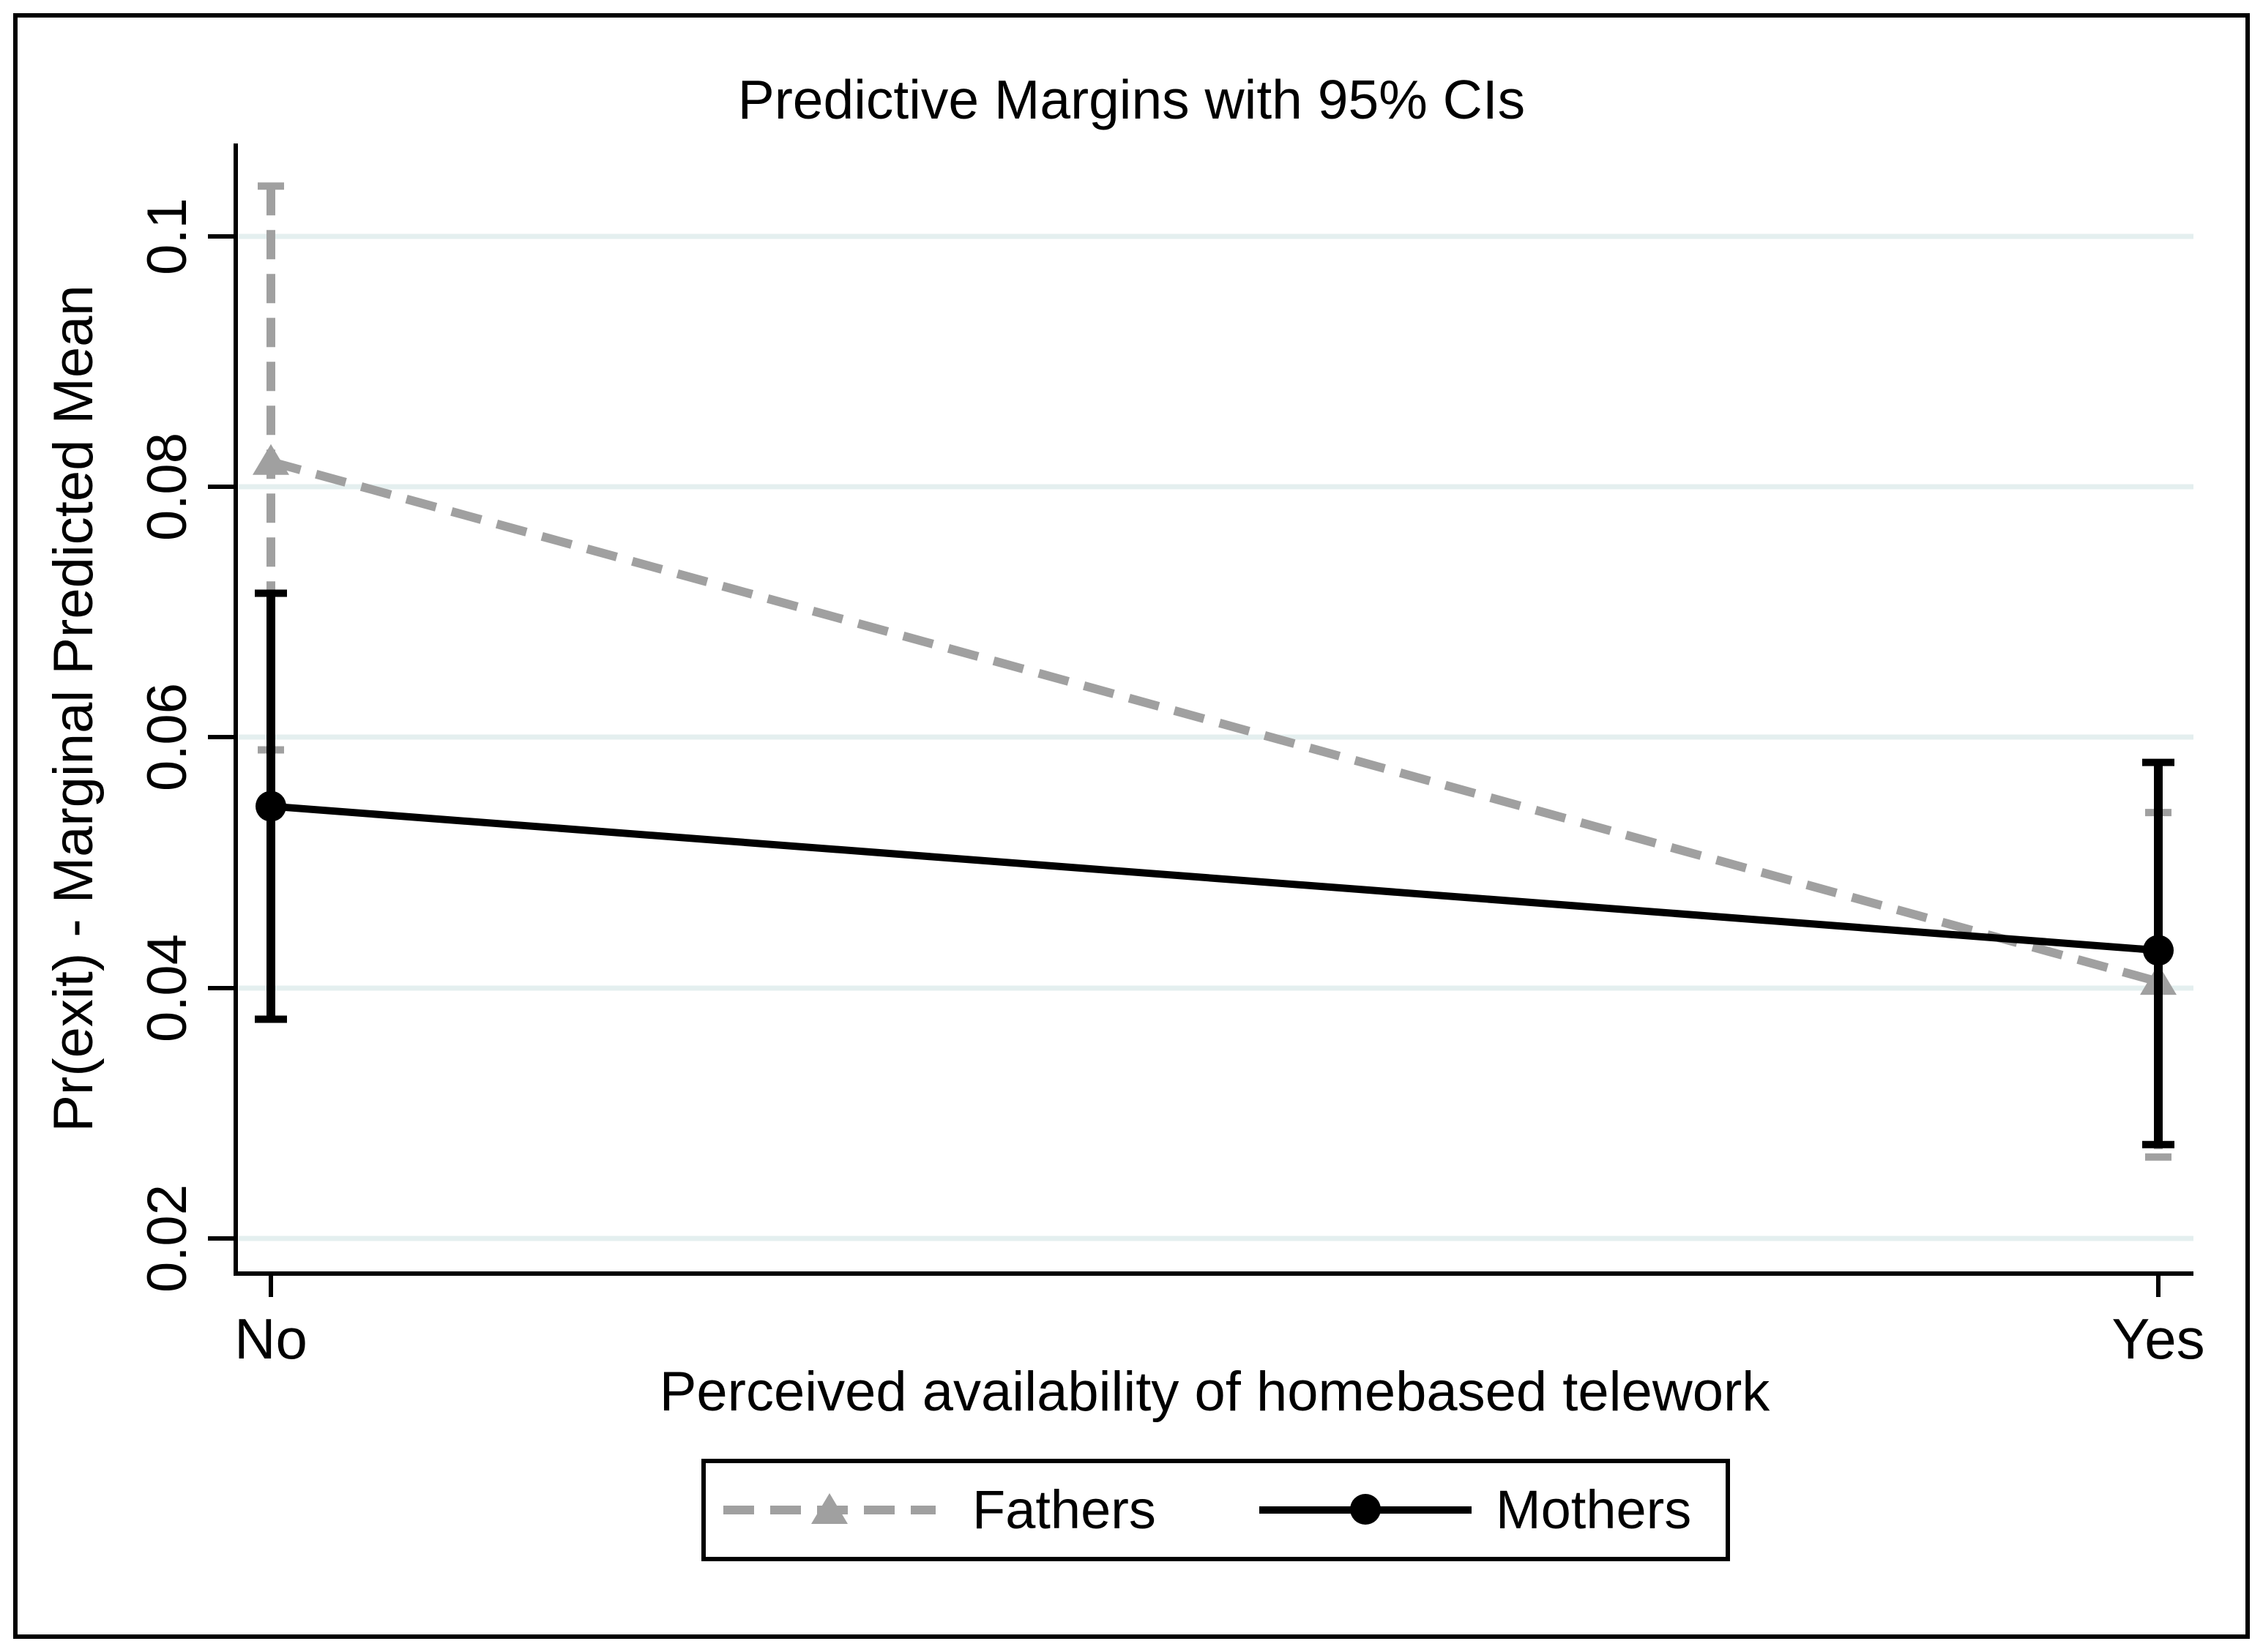 This screenshot has height=1652, width=2263. I want to click on legend-label-mothers: Mothers, so click(1594, 1510).